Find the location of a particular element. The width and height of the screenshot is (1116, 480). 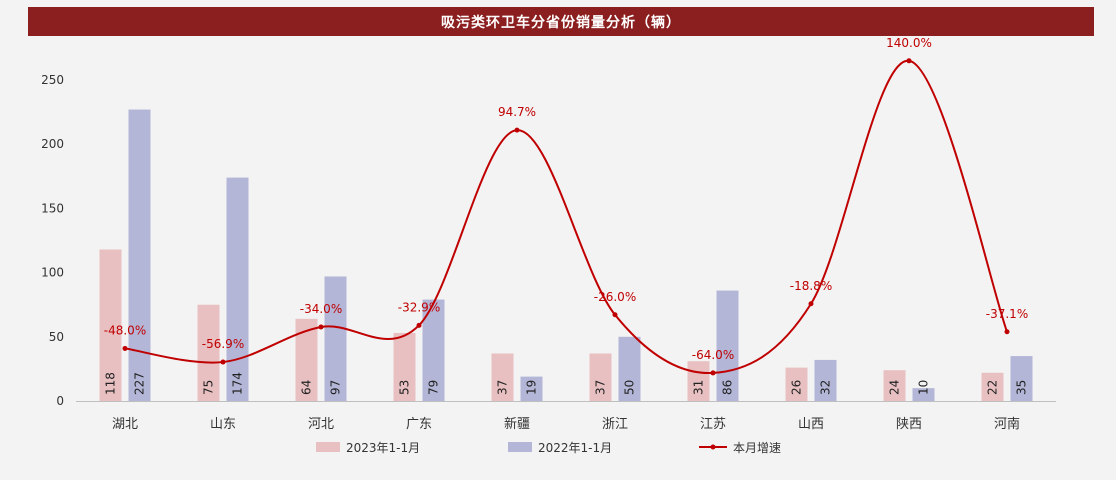

bar-value-label-2023: 31 is located at coordinates (699, 387).